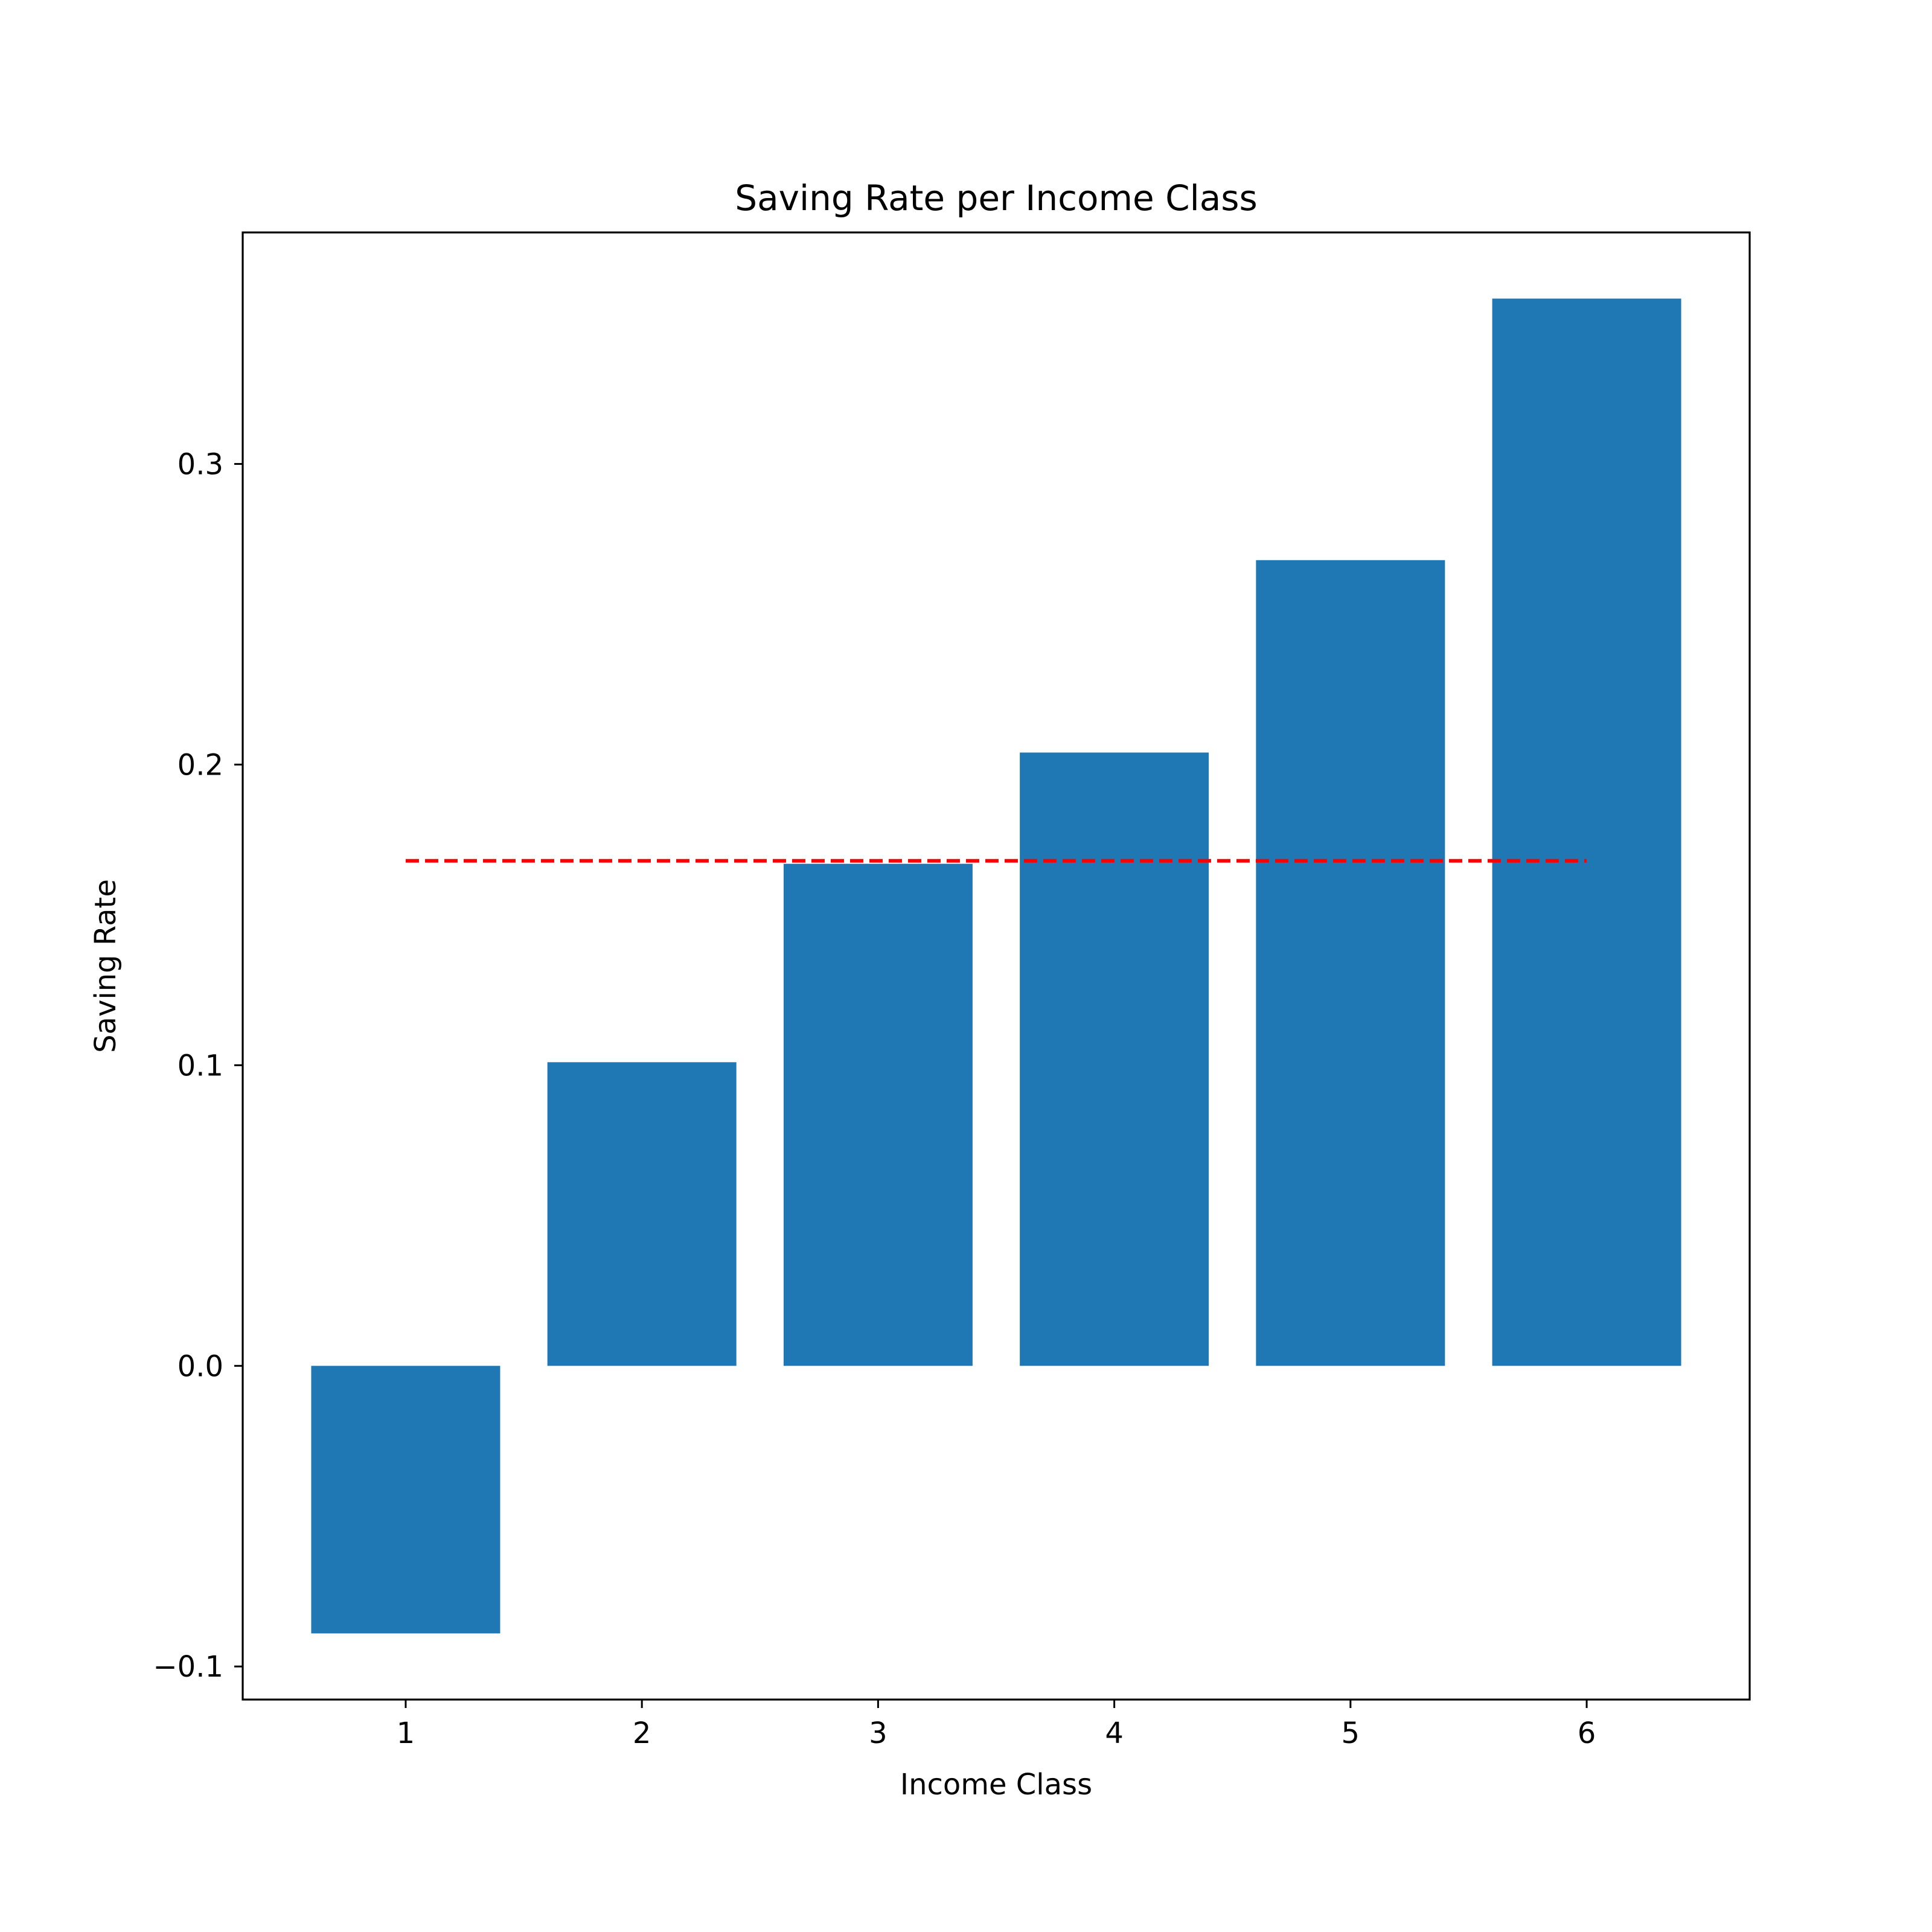 The width and height of the screenshot is (1932, 1932). What do you see at coordinates (1587, 1733) in the screenshot?
I see `x-tick-label: 6` at bounding box center [1587, 1733].